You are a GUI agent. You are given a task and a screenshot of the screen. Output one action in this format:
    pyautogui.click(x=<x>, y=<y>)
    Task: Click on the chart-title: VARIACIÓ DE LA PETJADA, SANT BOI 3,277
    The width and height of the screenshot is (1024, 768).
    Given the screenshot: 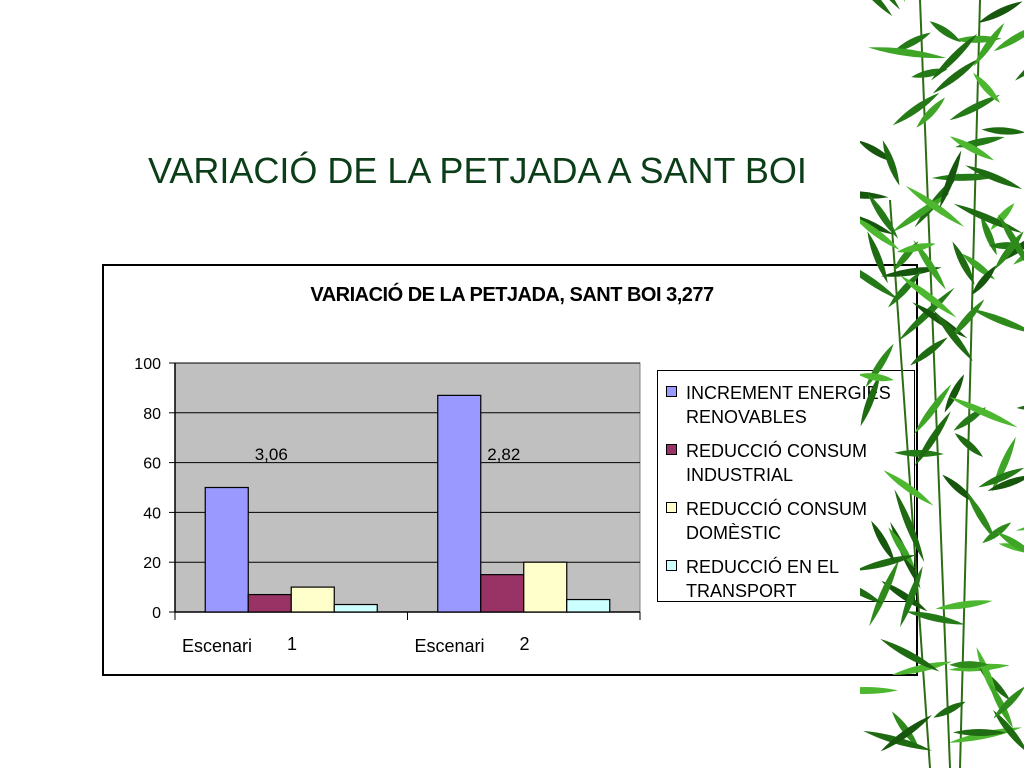 What is the action you would take?
    pyautogui.click(x=512, y=295)
    